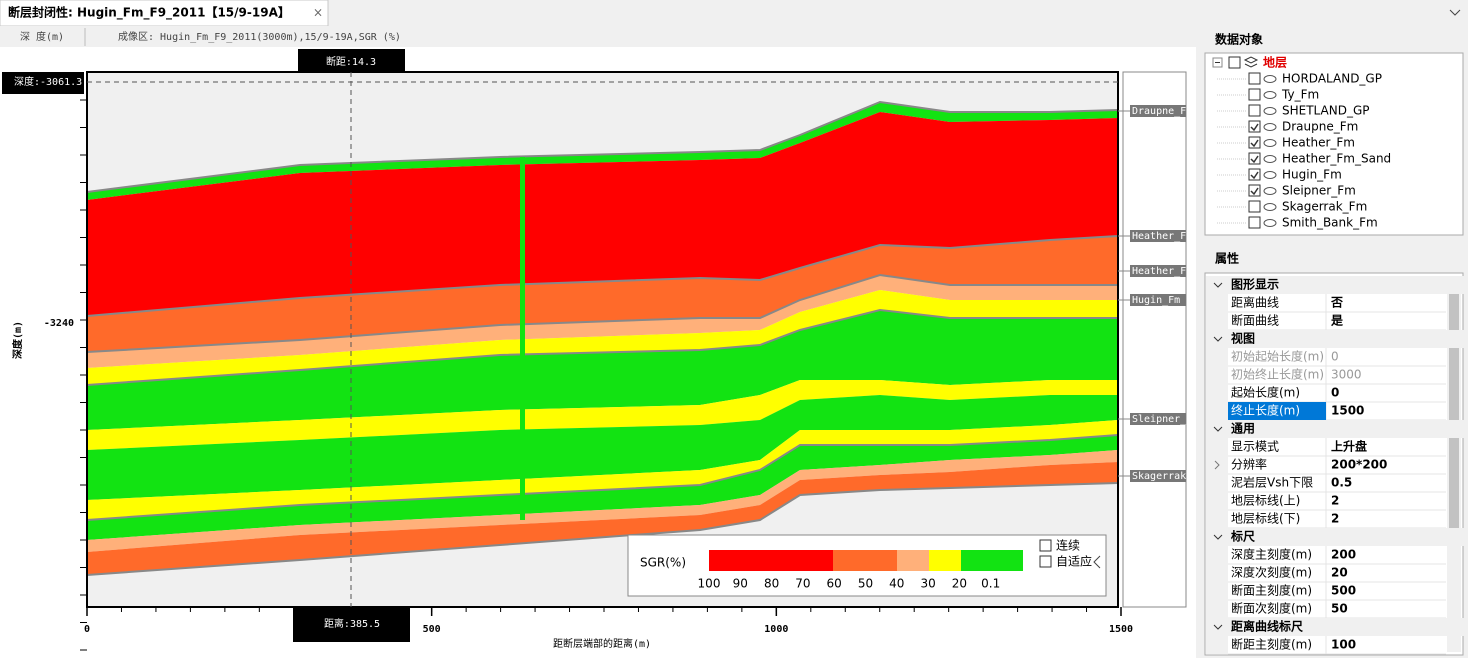 The image size is (1468, 658). Describe the element at coordinates (1159, 419) in the screenshot. I see `horizon-label: Sleipner_` at that location.